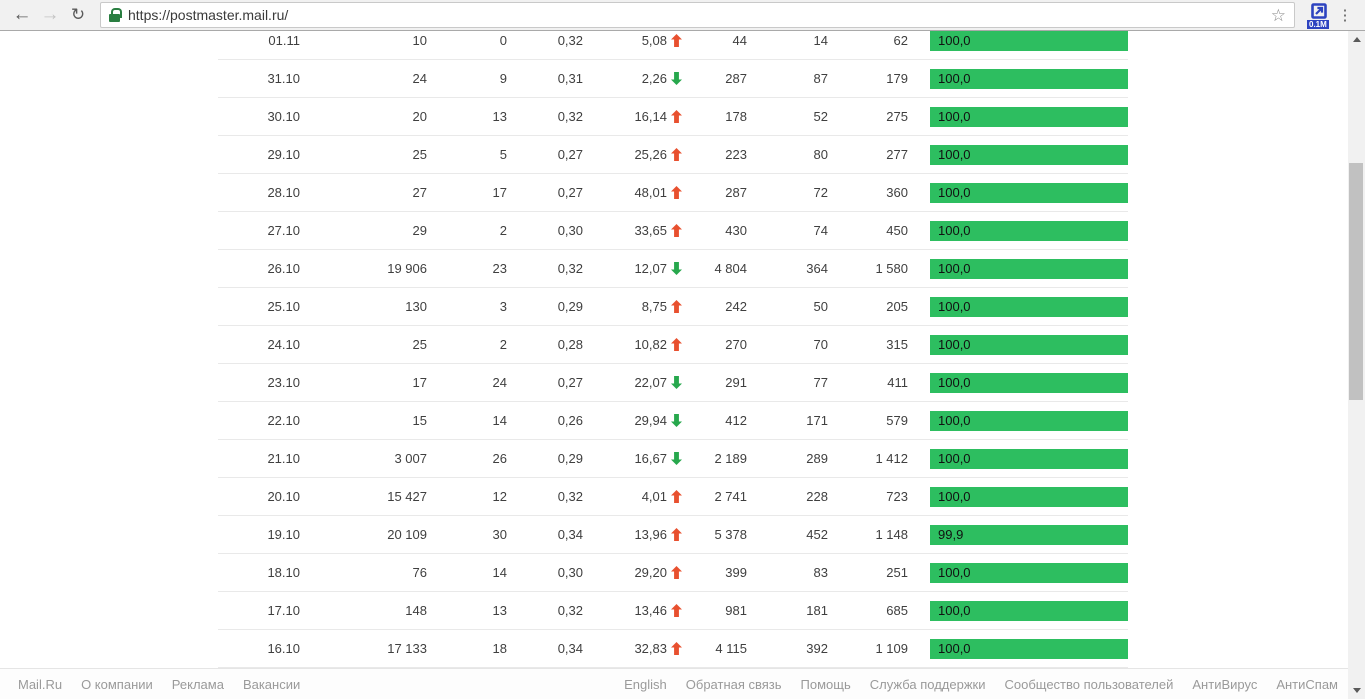  Describe the element at coordinates (1356, 690) in the screenshot. I see `scroll-down-arrow-icon` at that location.